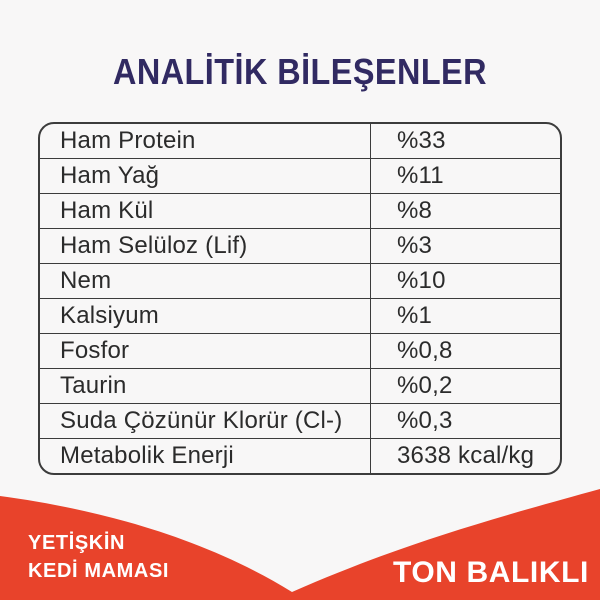 The width and height of the screenshot is (600, 600). I want to click on nutrient-value: %0,3, so click(425, 420).